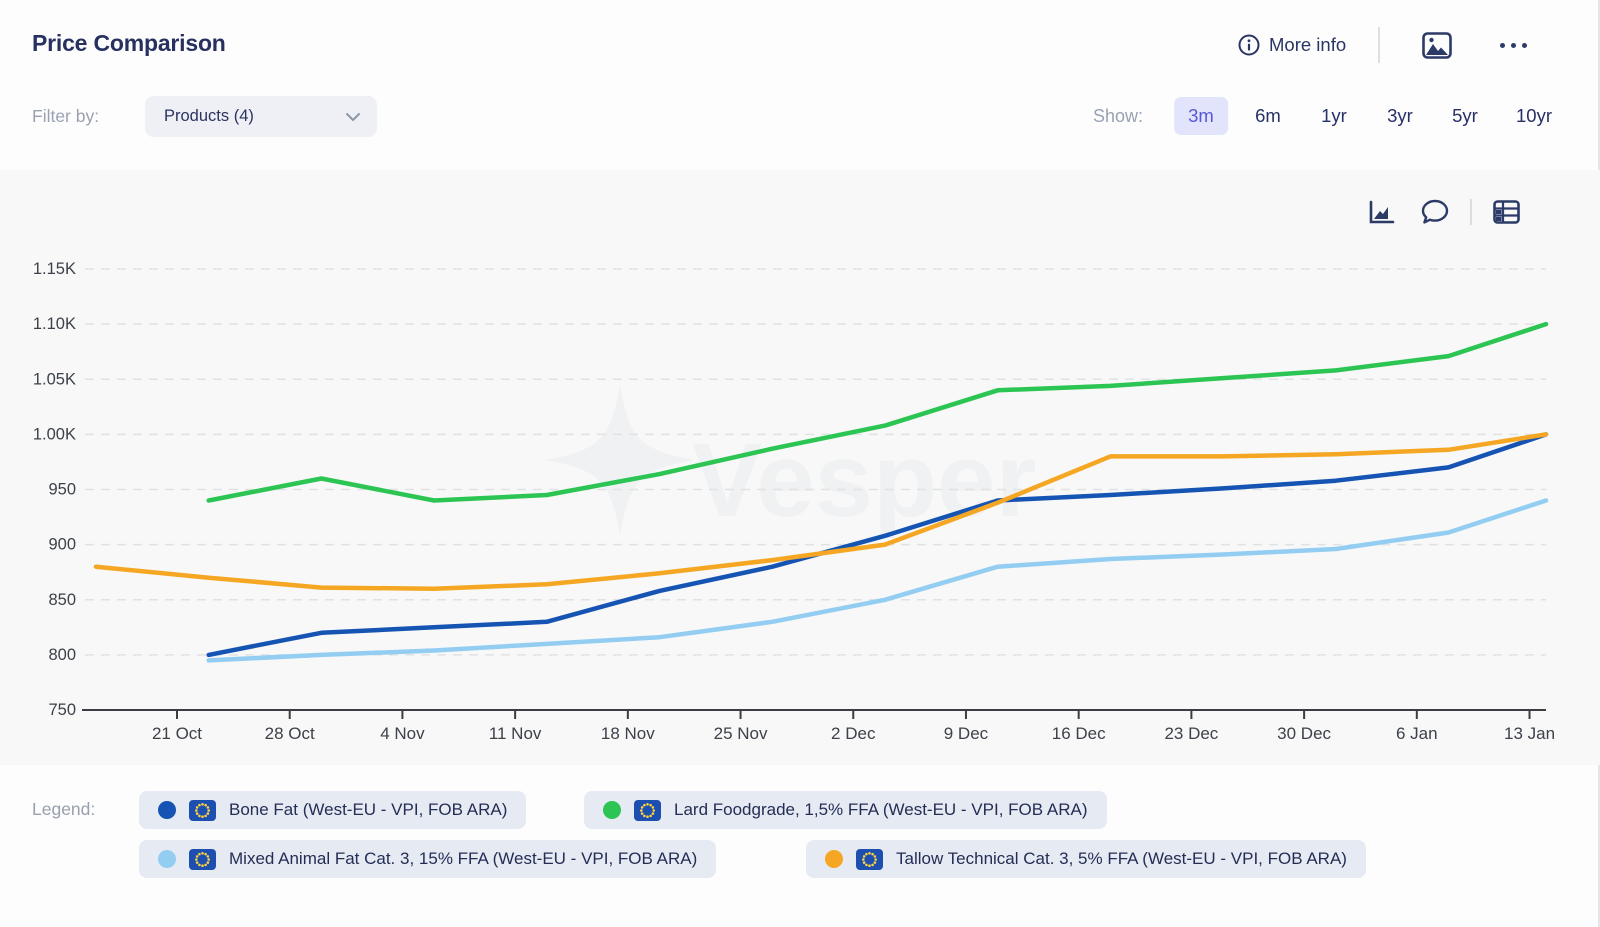 The image size is (1600, 927). Describe the element at coordinates (129, 43) in the screenshot. I see `page-title: Price Comparison` at that location.